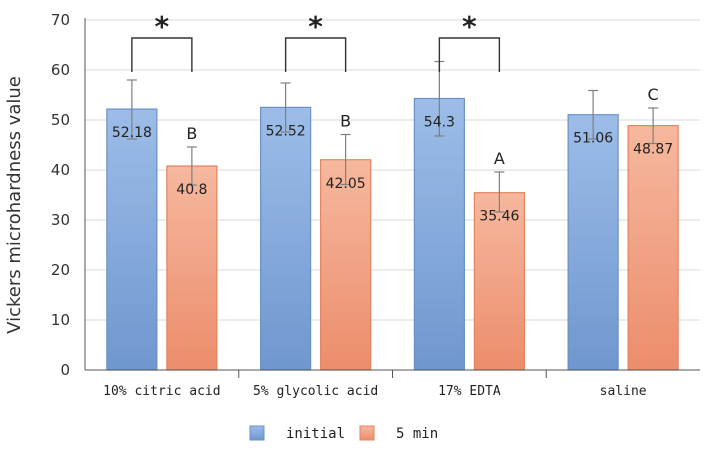 The height and width of the screenshot is (451, 709). Describe the element at coordinates (367, 433) in the screenshot. I see `legend-swatch-5-min` at that location.